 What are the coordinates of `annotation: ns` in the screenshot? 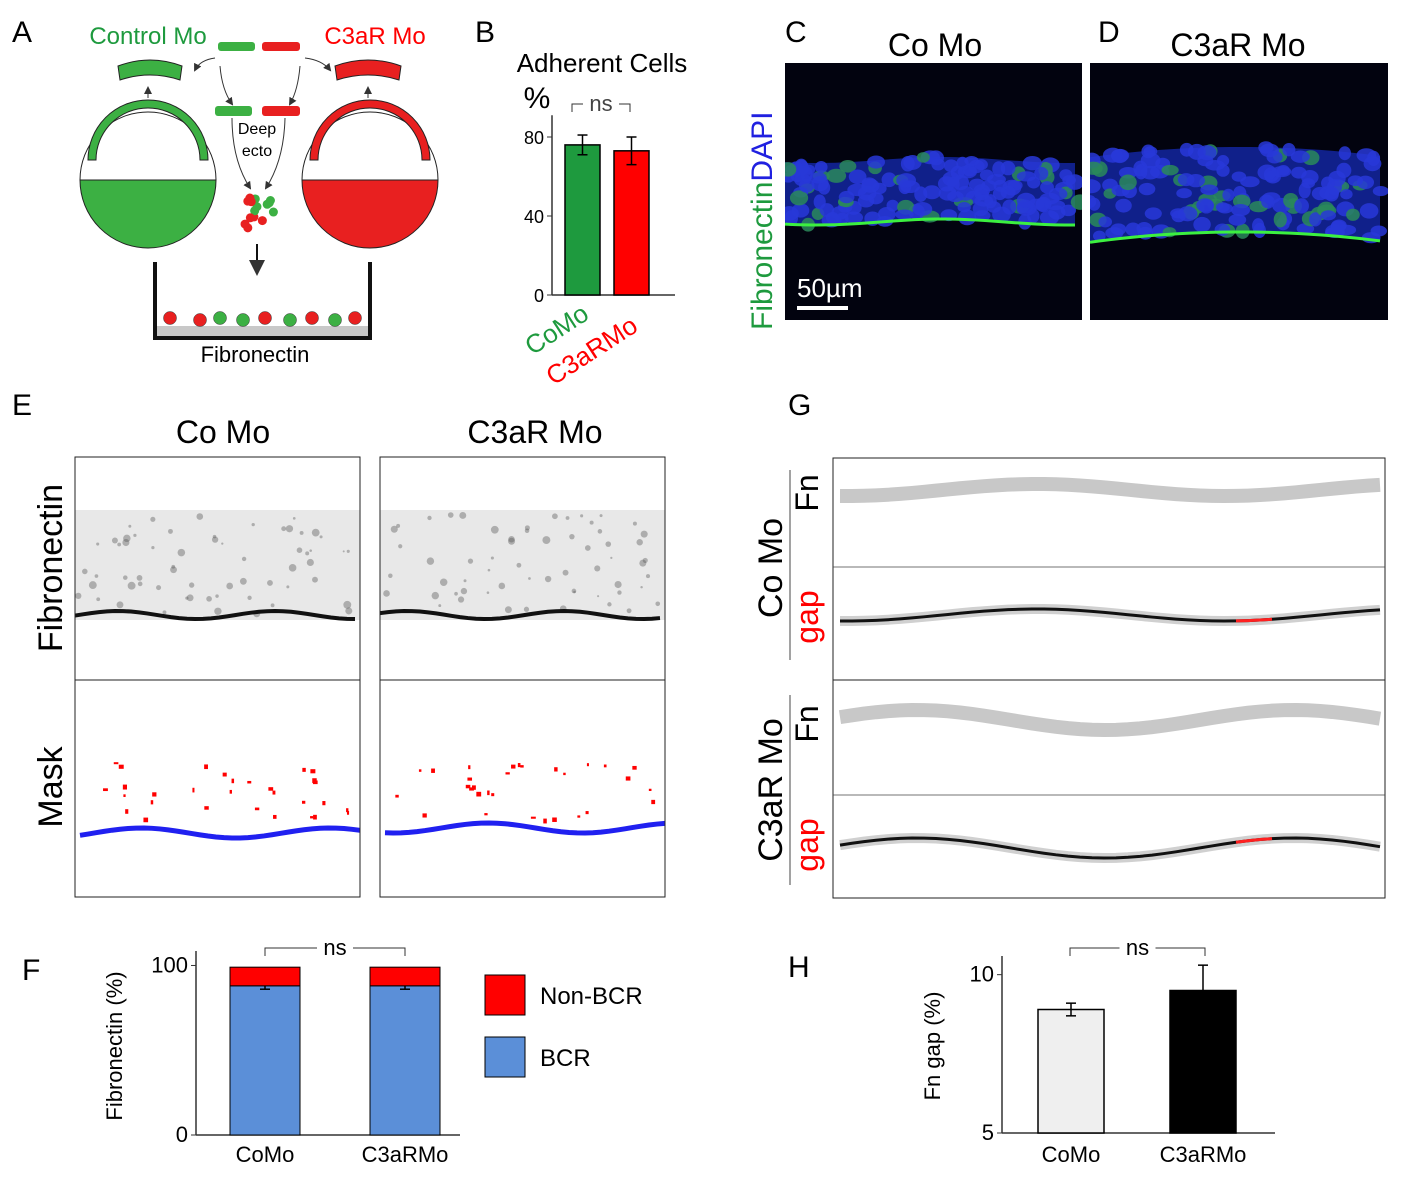 It's located at (600, 103).